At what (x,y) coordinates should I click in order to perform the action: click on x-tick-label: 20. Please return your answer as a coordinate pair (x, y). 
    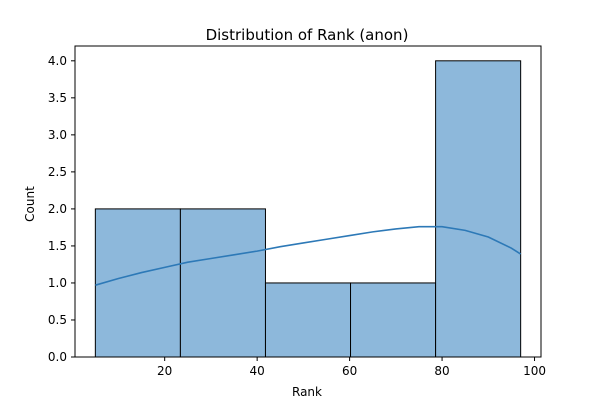
    Looking at the image, I should click on (164, 371).